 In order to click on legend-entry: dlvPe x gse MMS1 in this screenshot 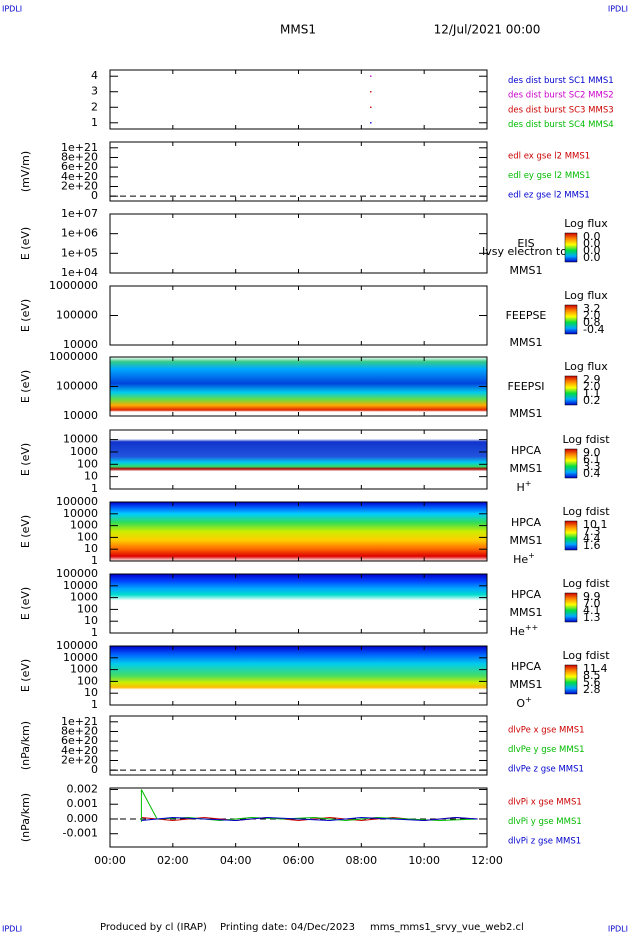, I will do `click(546, 730)`.